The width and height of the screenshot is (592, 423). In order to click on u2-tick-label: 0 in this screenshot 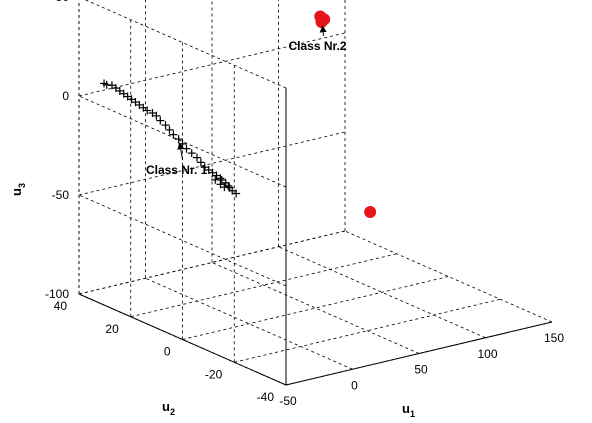, I will do `click(167, 352)`.